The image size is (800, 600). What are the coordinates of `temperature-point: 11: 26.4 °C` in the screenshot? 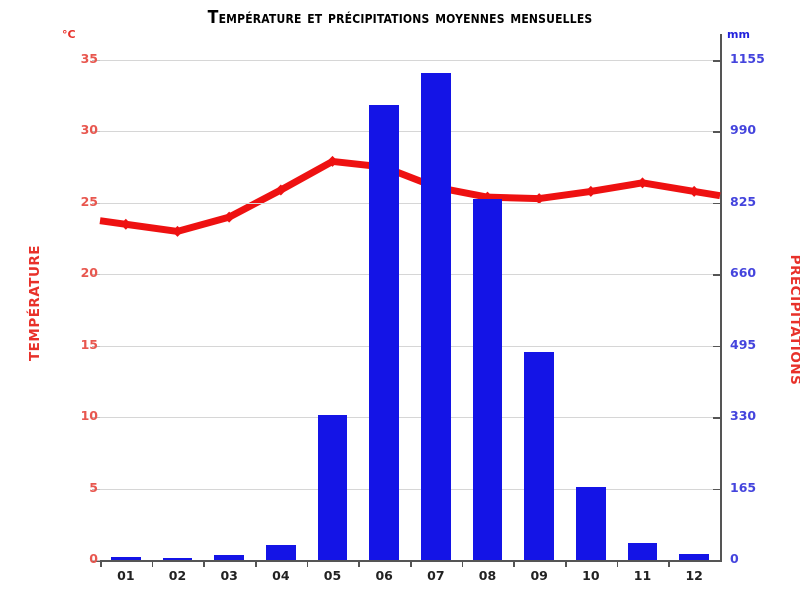 It's located at (642, 183).